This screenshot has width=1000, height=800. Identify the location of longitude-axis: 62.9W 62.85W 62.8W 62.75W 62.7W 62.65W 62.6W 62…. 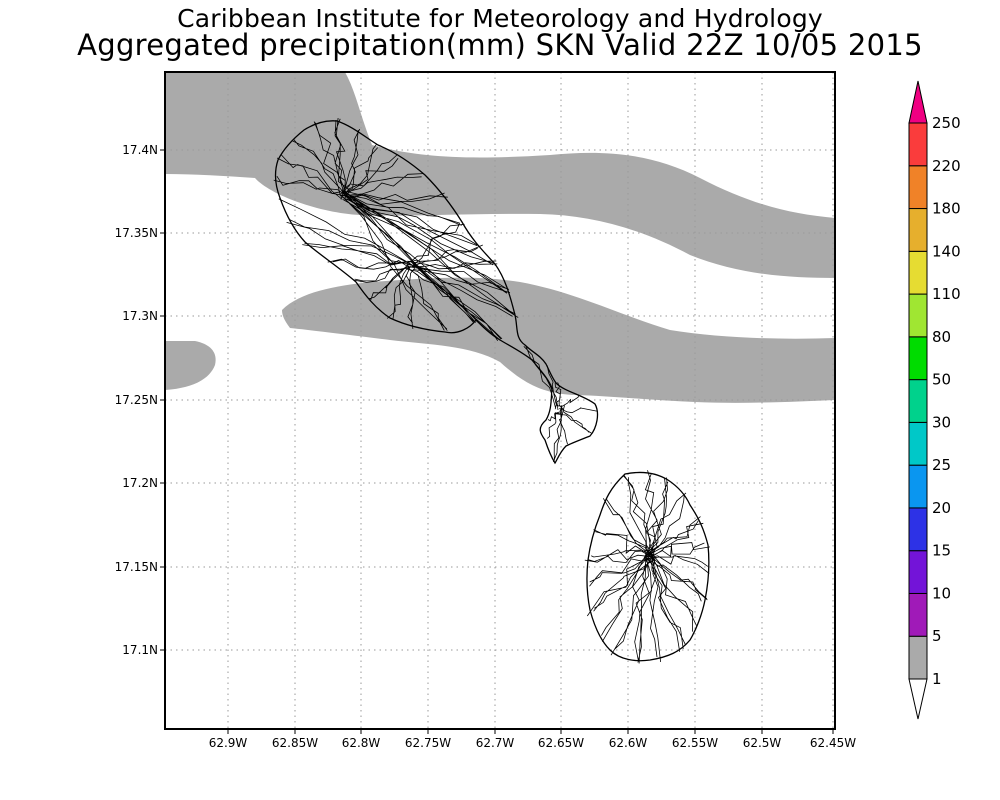
(532, 739).